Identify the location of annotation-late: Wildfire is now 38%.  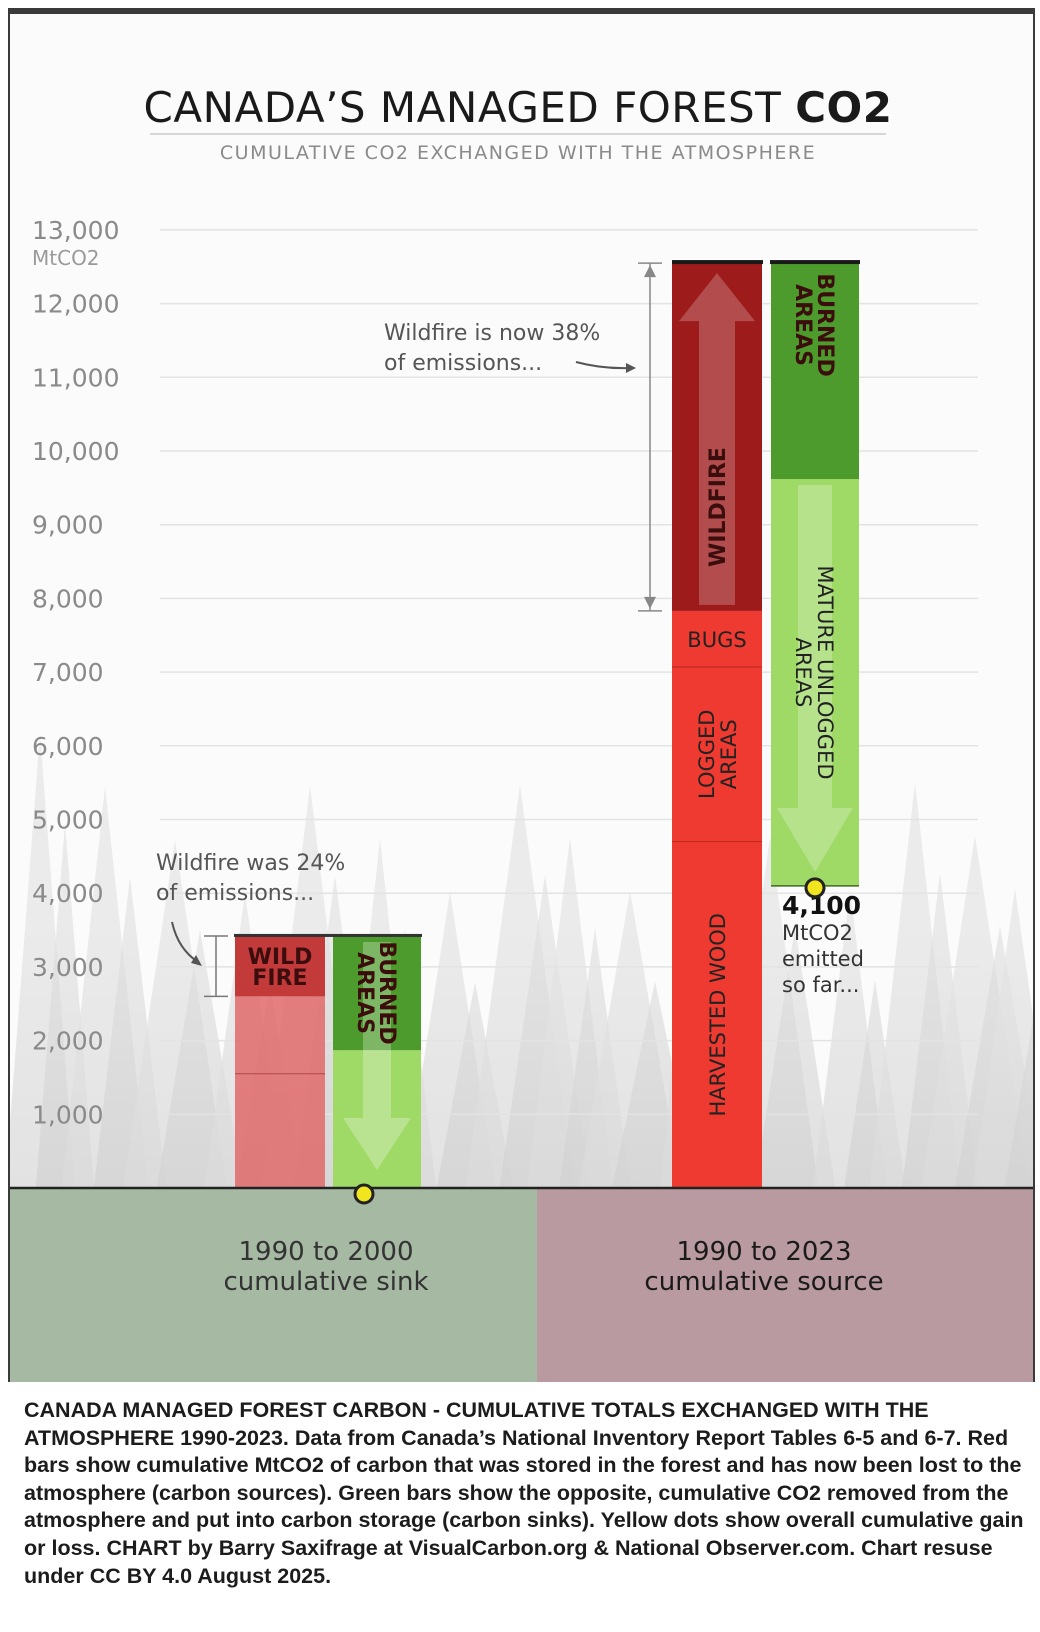
(492, 333).